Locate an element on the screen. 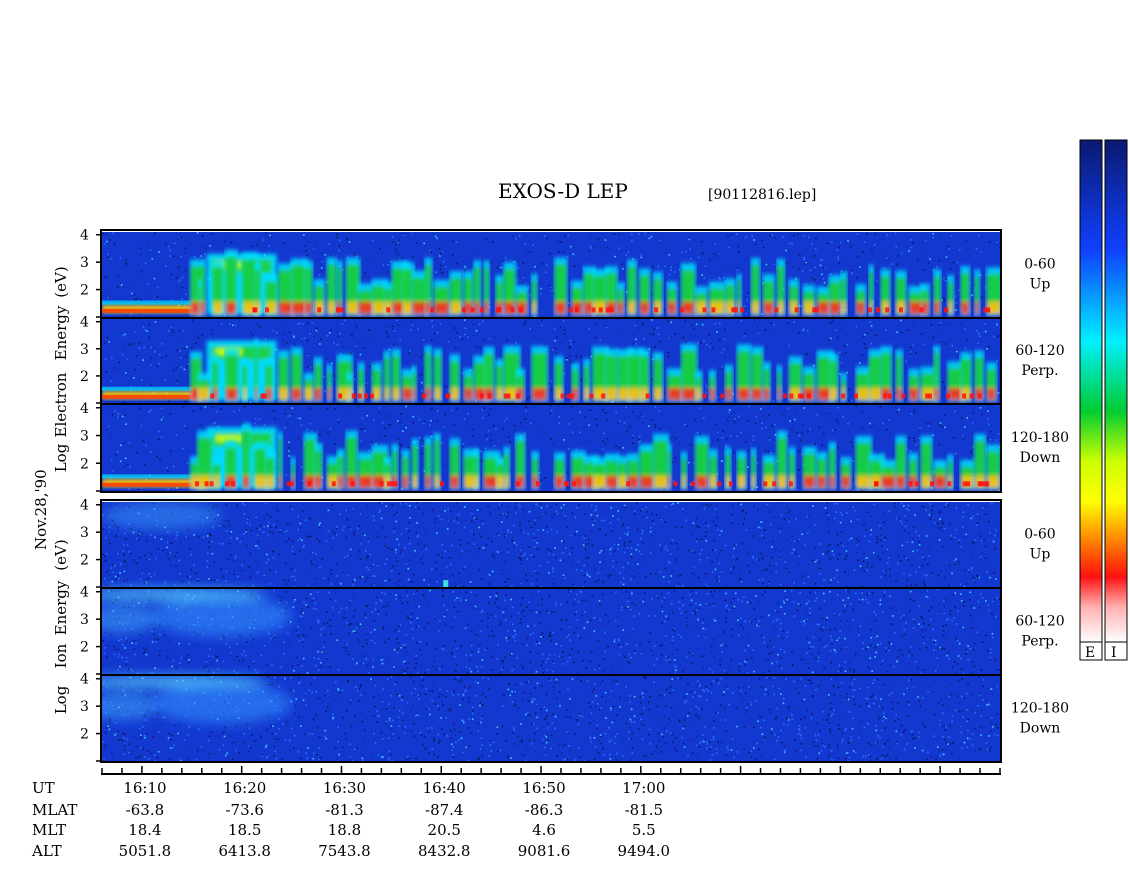 This screenshot has height=879, width=1130. ion-ylabel-unit: (eV) is located at coordinates (61, 554).